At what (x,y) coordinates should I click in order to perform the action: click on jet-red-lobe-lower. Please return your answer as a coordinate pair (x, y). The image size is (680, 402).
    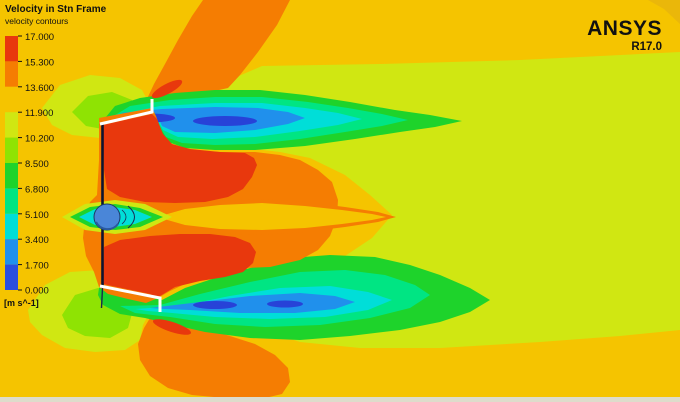
    Looking at the image, I should click on (179, 265).